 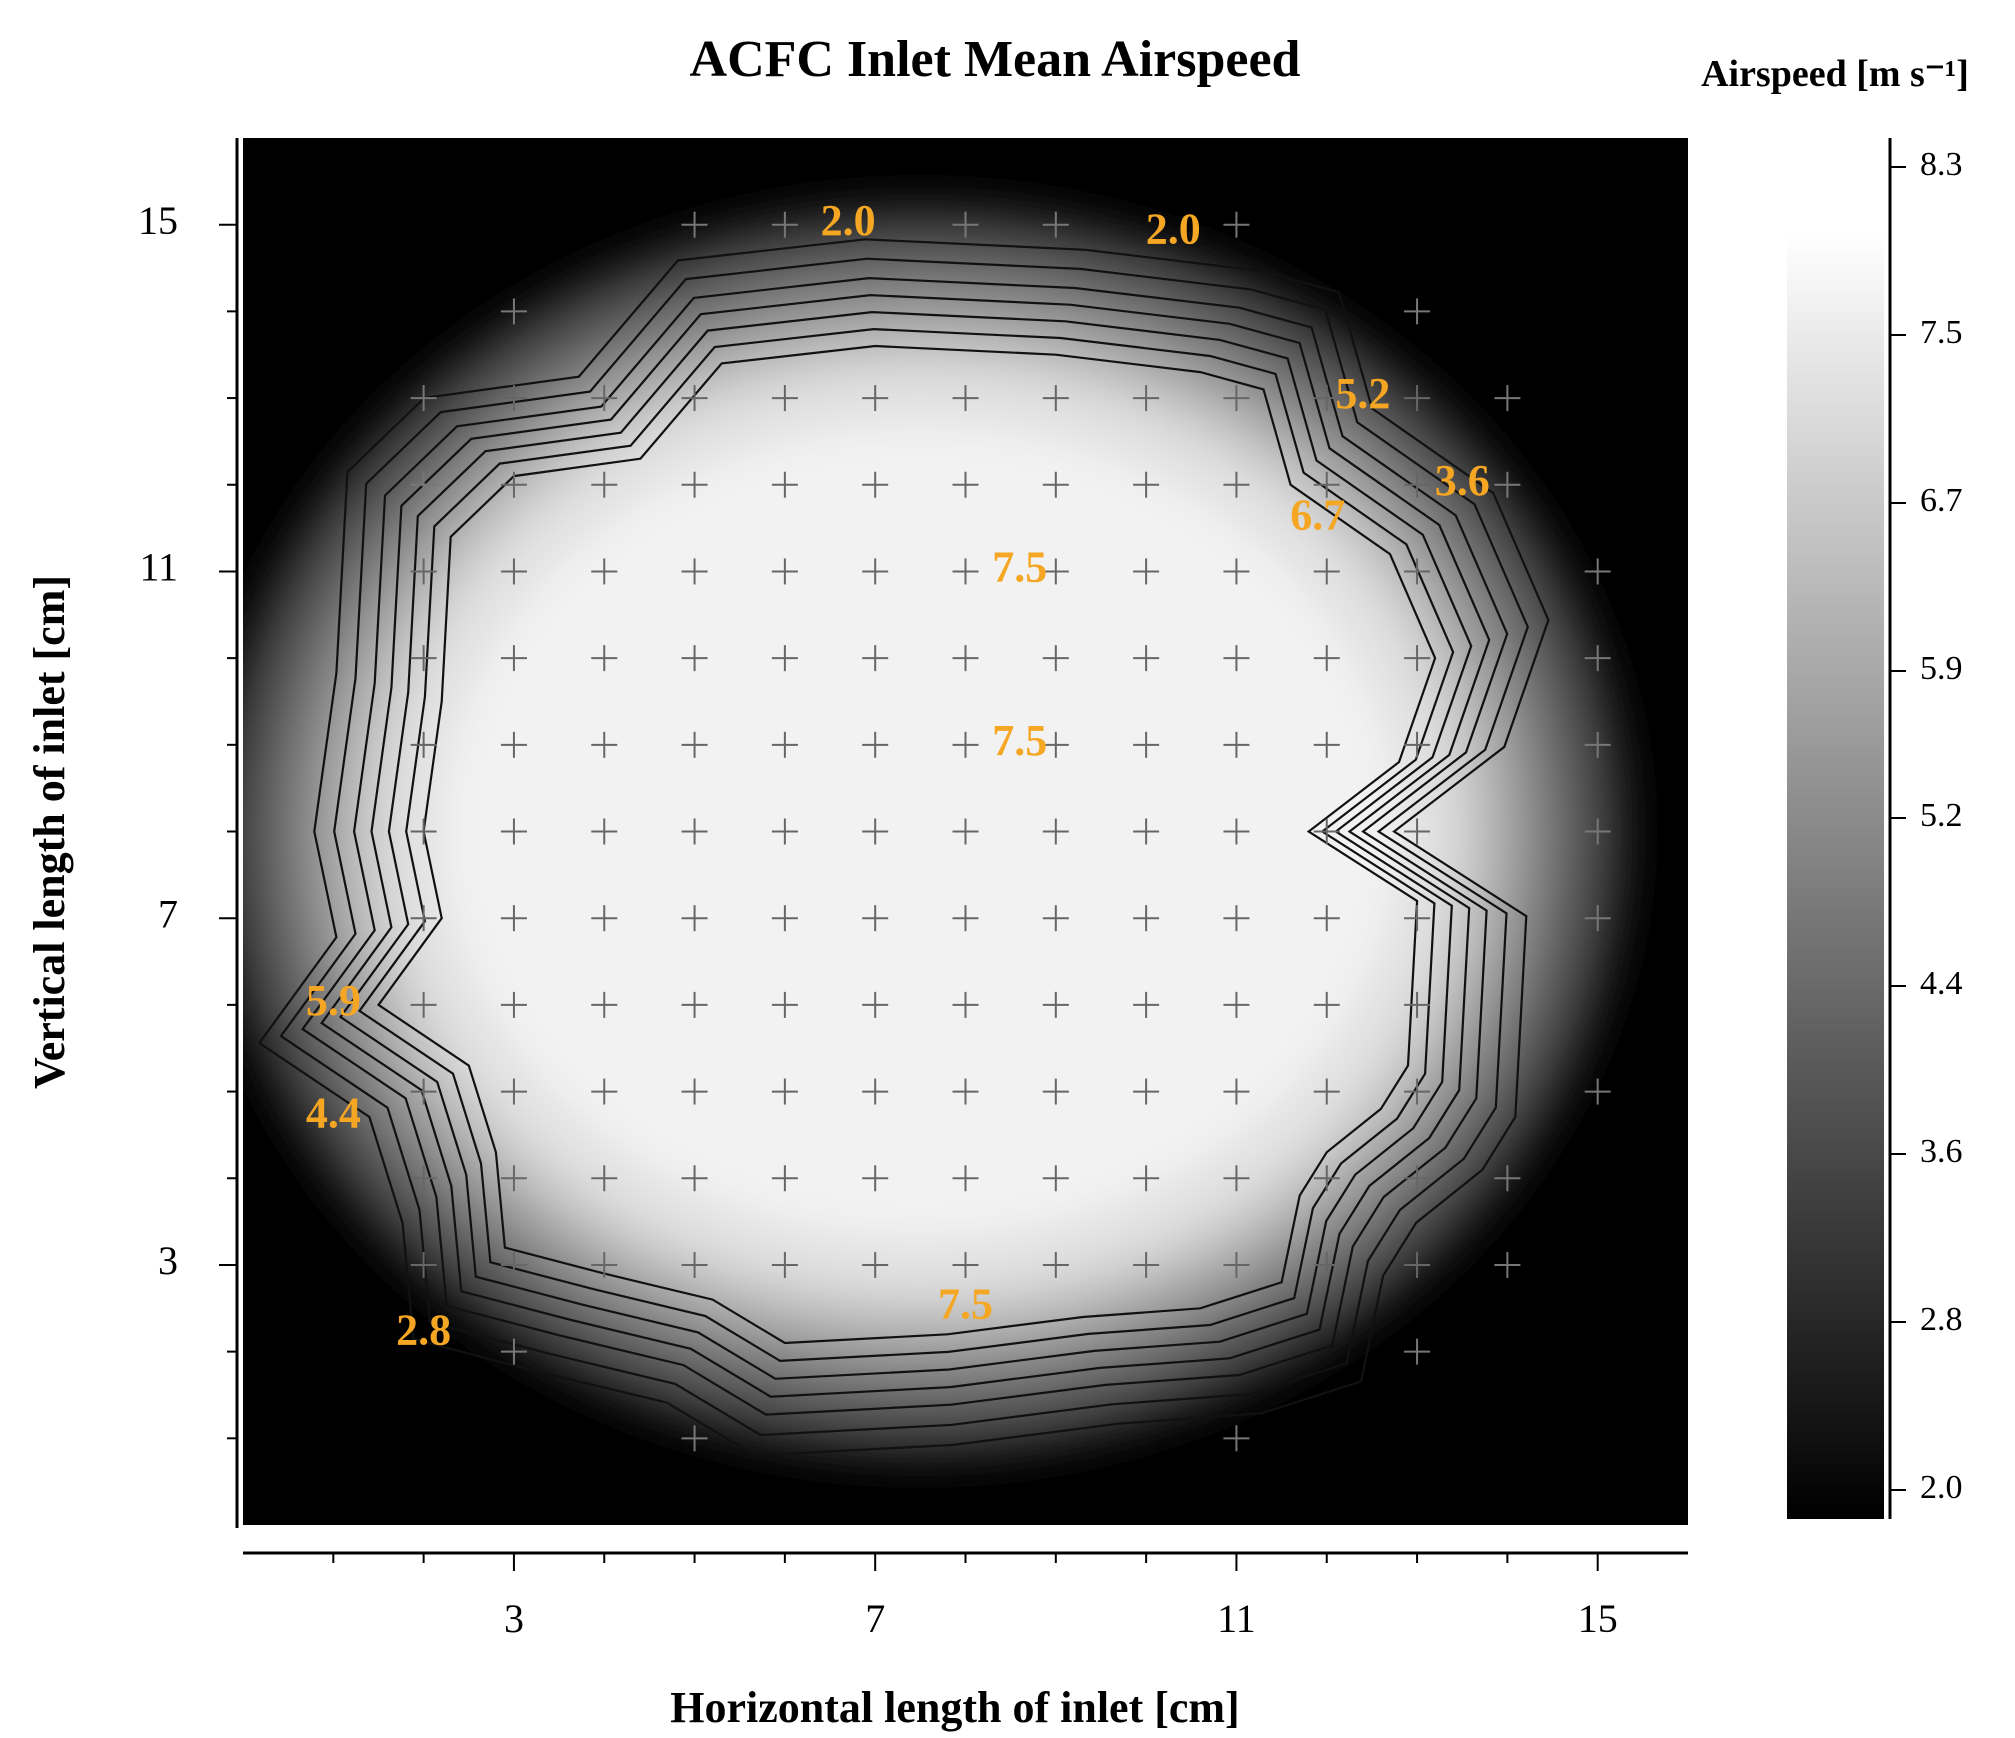 What do you see at coordinates (168, 1260) in the screenshot?
I see `y-tick-label: 3` at bounding box center [168, 1260].